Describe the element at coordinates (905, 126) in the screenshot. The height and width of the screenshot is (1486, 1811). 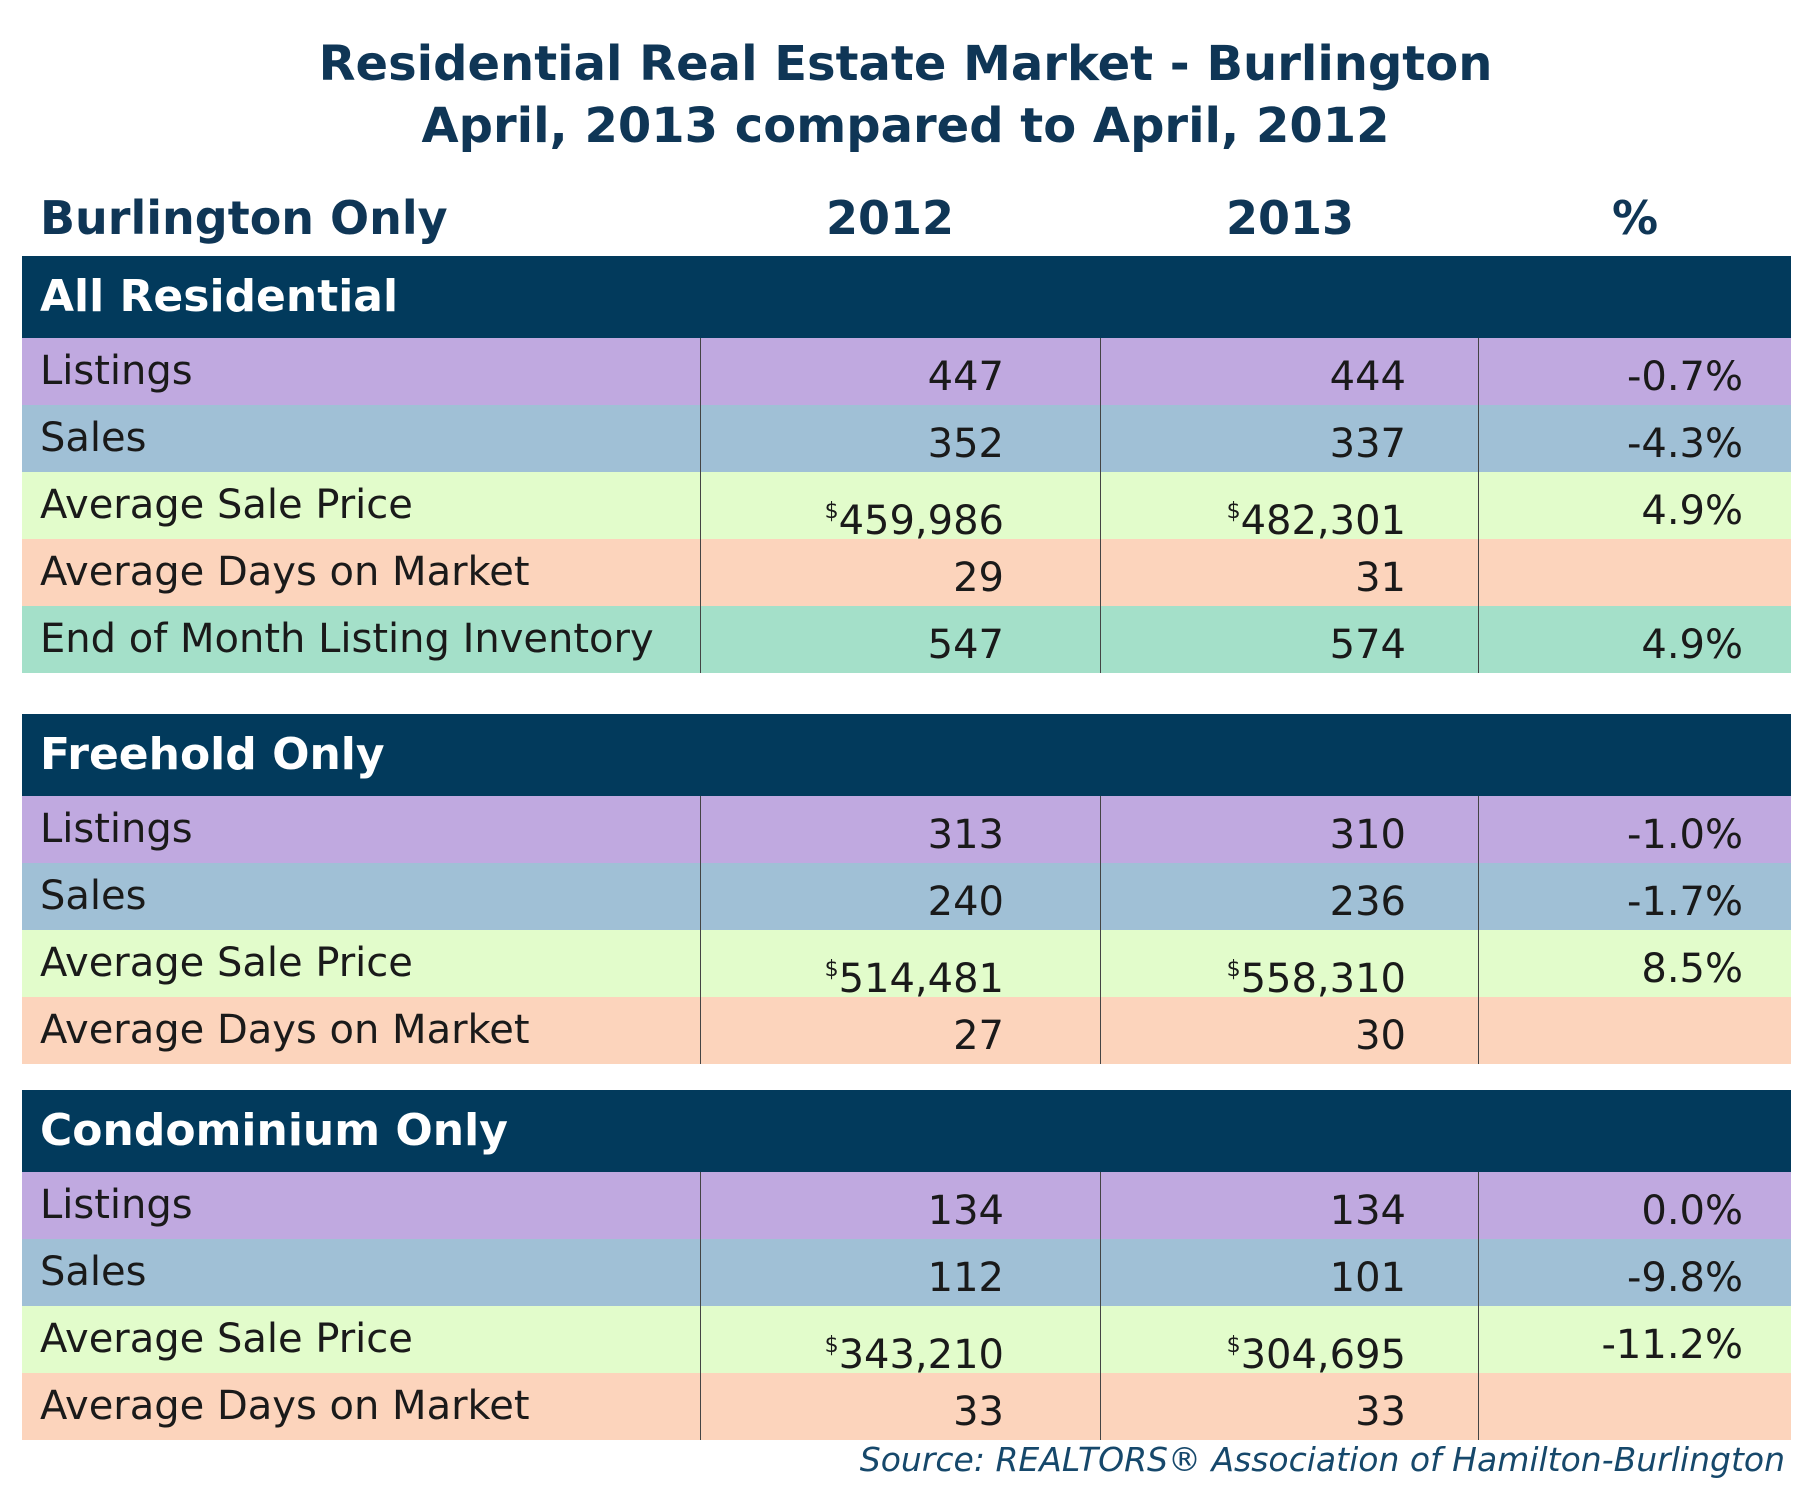
I see `page-subtitle: April, 2013 compared to April, 2012` at that location.